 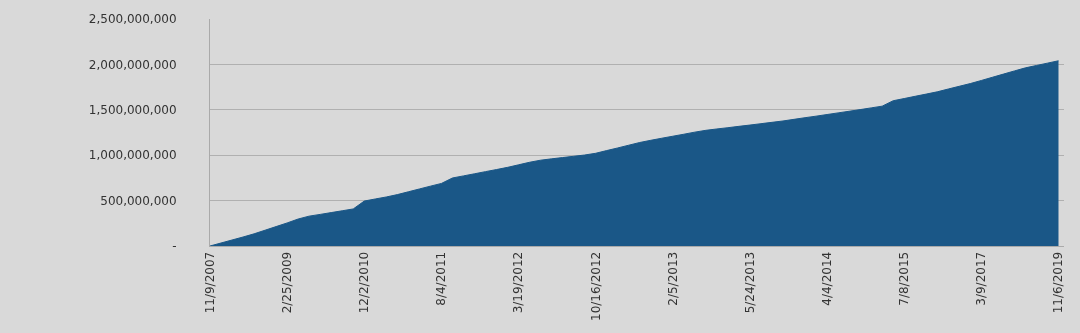 What do you see at coordinates (981, 278) in the screenshot?
I see `x-tick-label: 3/9/2017` at bounding box center [981, 278].